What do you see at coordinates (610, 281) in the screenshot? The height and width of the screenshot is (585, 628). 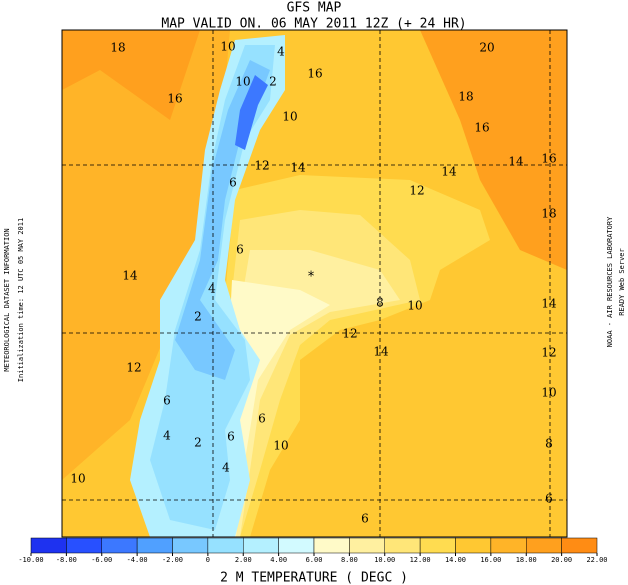 I see `lab-name: NOAA - AIR RESOURCES LABORATORY` at bounding box center [610, 281].